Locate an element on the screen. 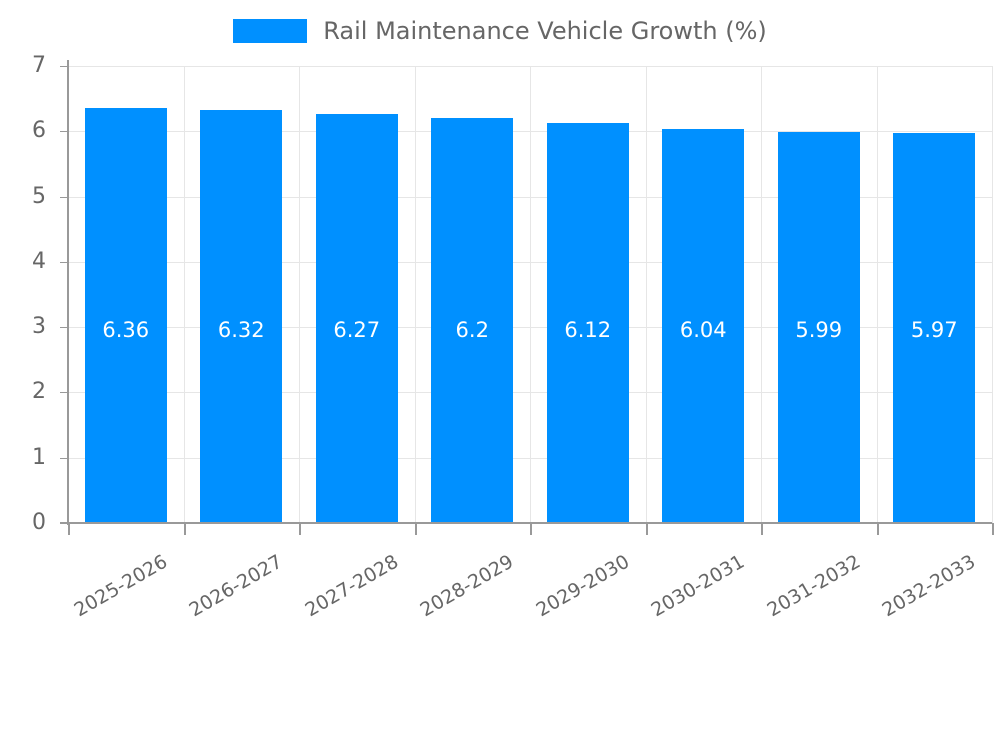  bar: 6.2 is located at coordinates (472, 320).